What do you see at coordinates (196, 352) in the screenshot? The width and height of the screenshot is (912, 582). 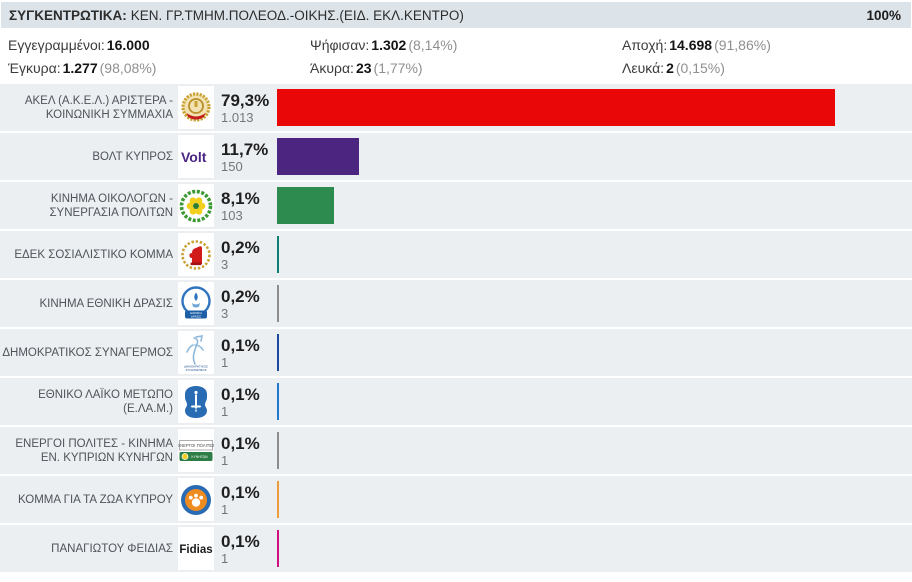 I see `party-logo: ΔΗΜΟΚΡΑΤΙΚΟΣ ΣΥΝΑΓΕΡΜΟΣ` at bounding box center [196, 352].